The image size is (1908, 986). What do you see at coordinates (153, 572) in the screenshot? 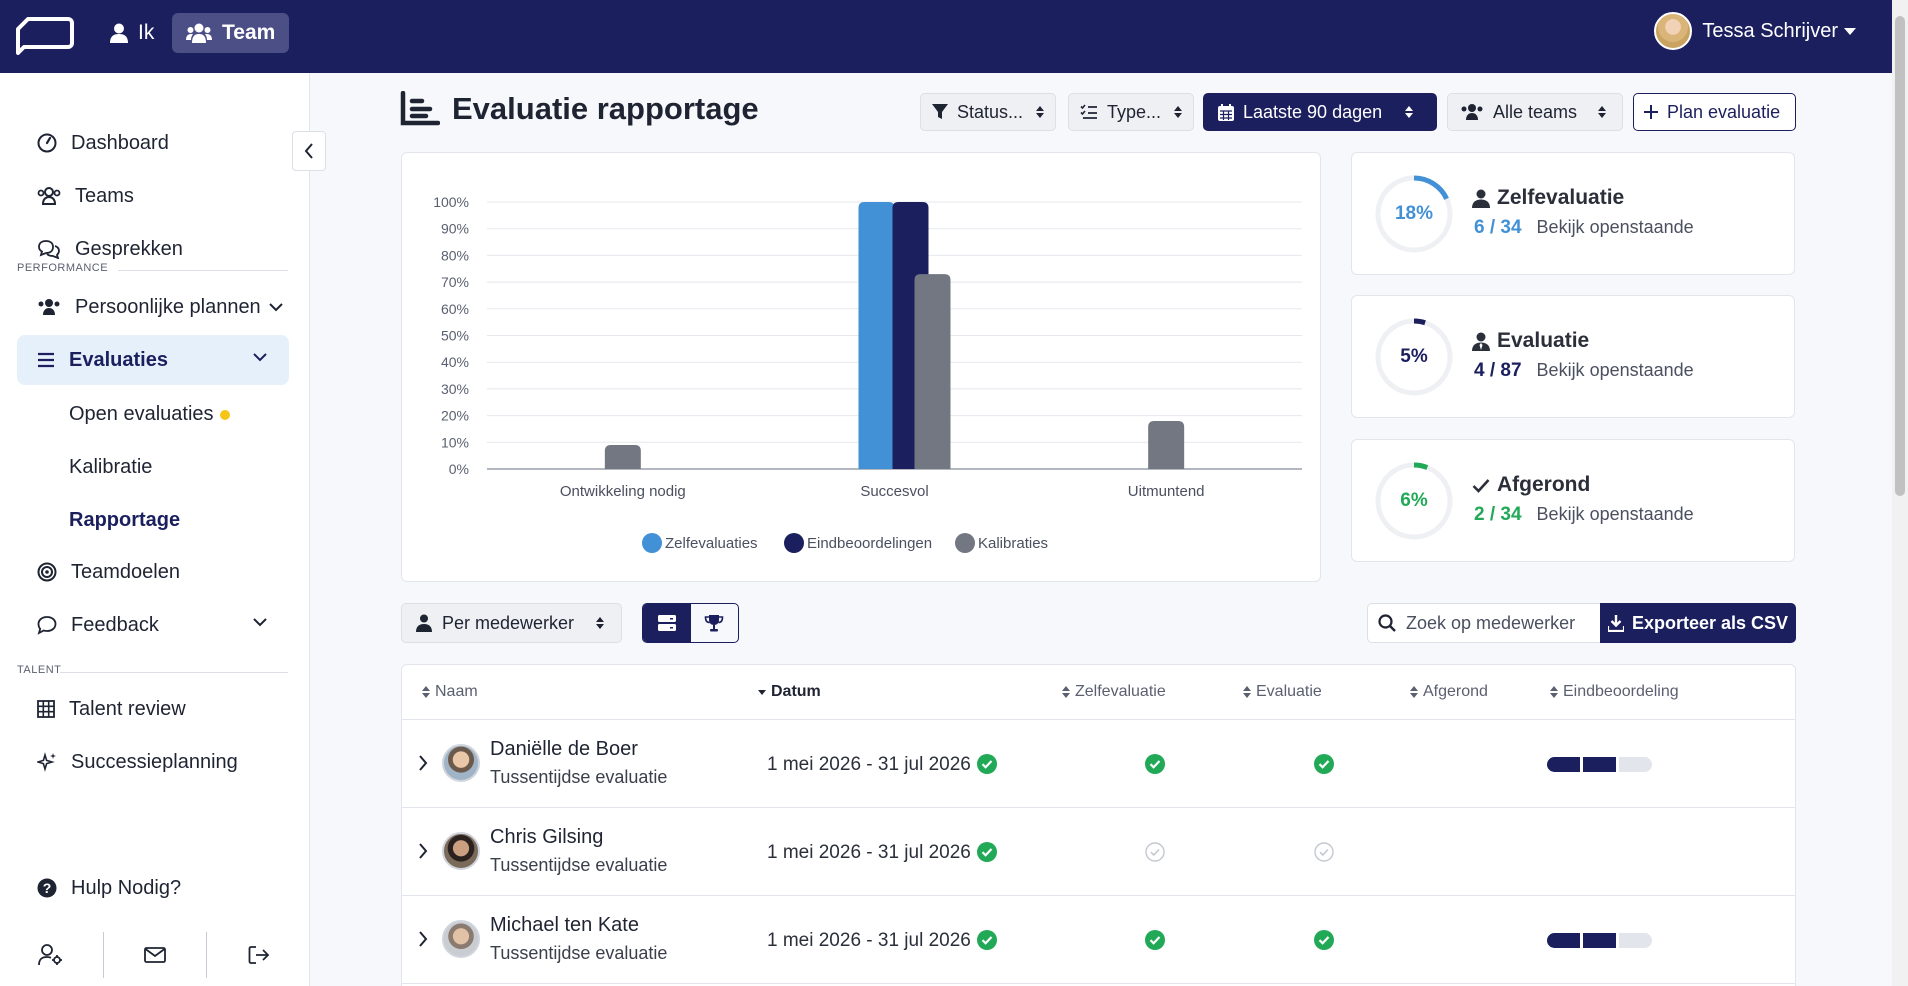
I see `sidebar-item-teamdoelen: Teamdoelen` at bounding box center [153, 572].